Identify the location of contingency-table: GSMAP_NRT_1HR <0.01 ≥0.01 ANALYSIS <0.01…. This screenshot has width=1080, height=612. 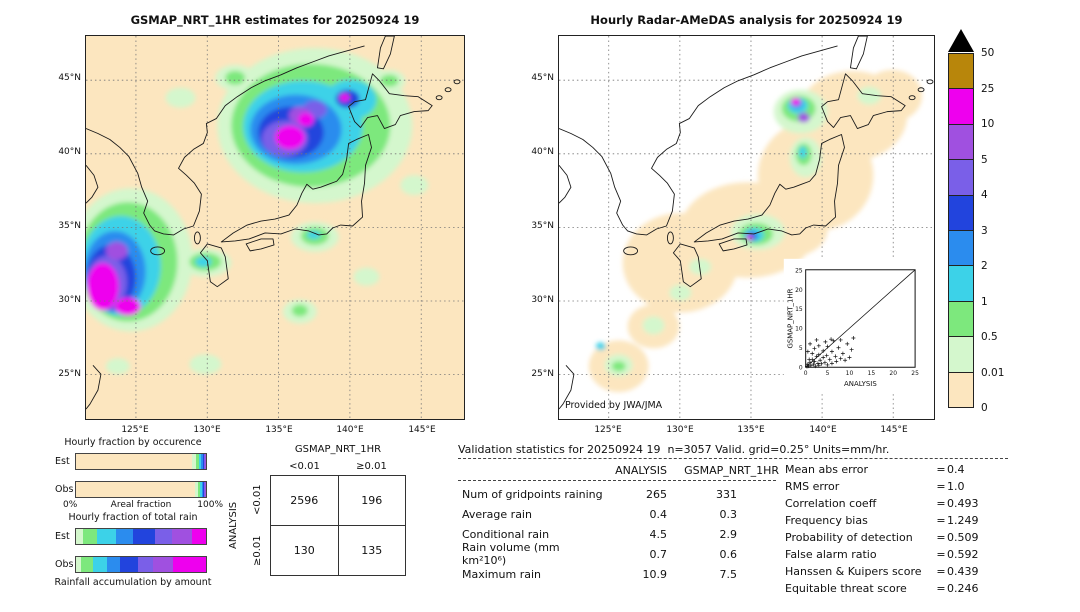
(328, 516).